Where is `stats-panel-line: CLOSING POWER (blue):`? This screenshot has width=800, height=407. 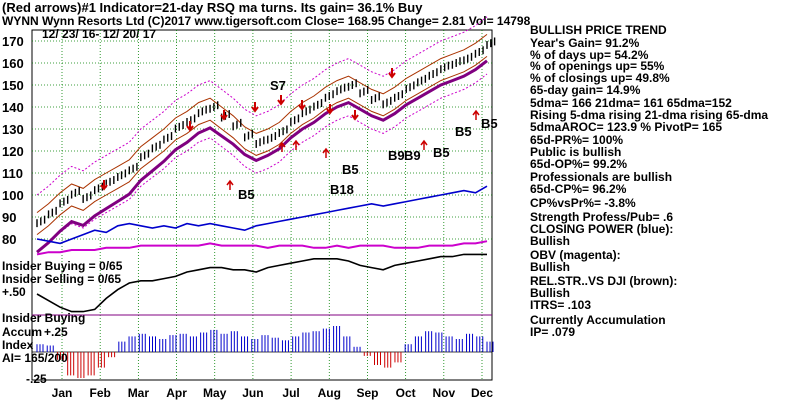 stats-panel-line: CLOSING POWER (blue): is located at coordinates (602, 229).